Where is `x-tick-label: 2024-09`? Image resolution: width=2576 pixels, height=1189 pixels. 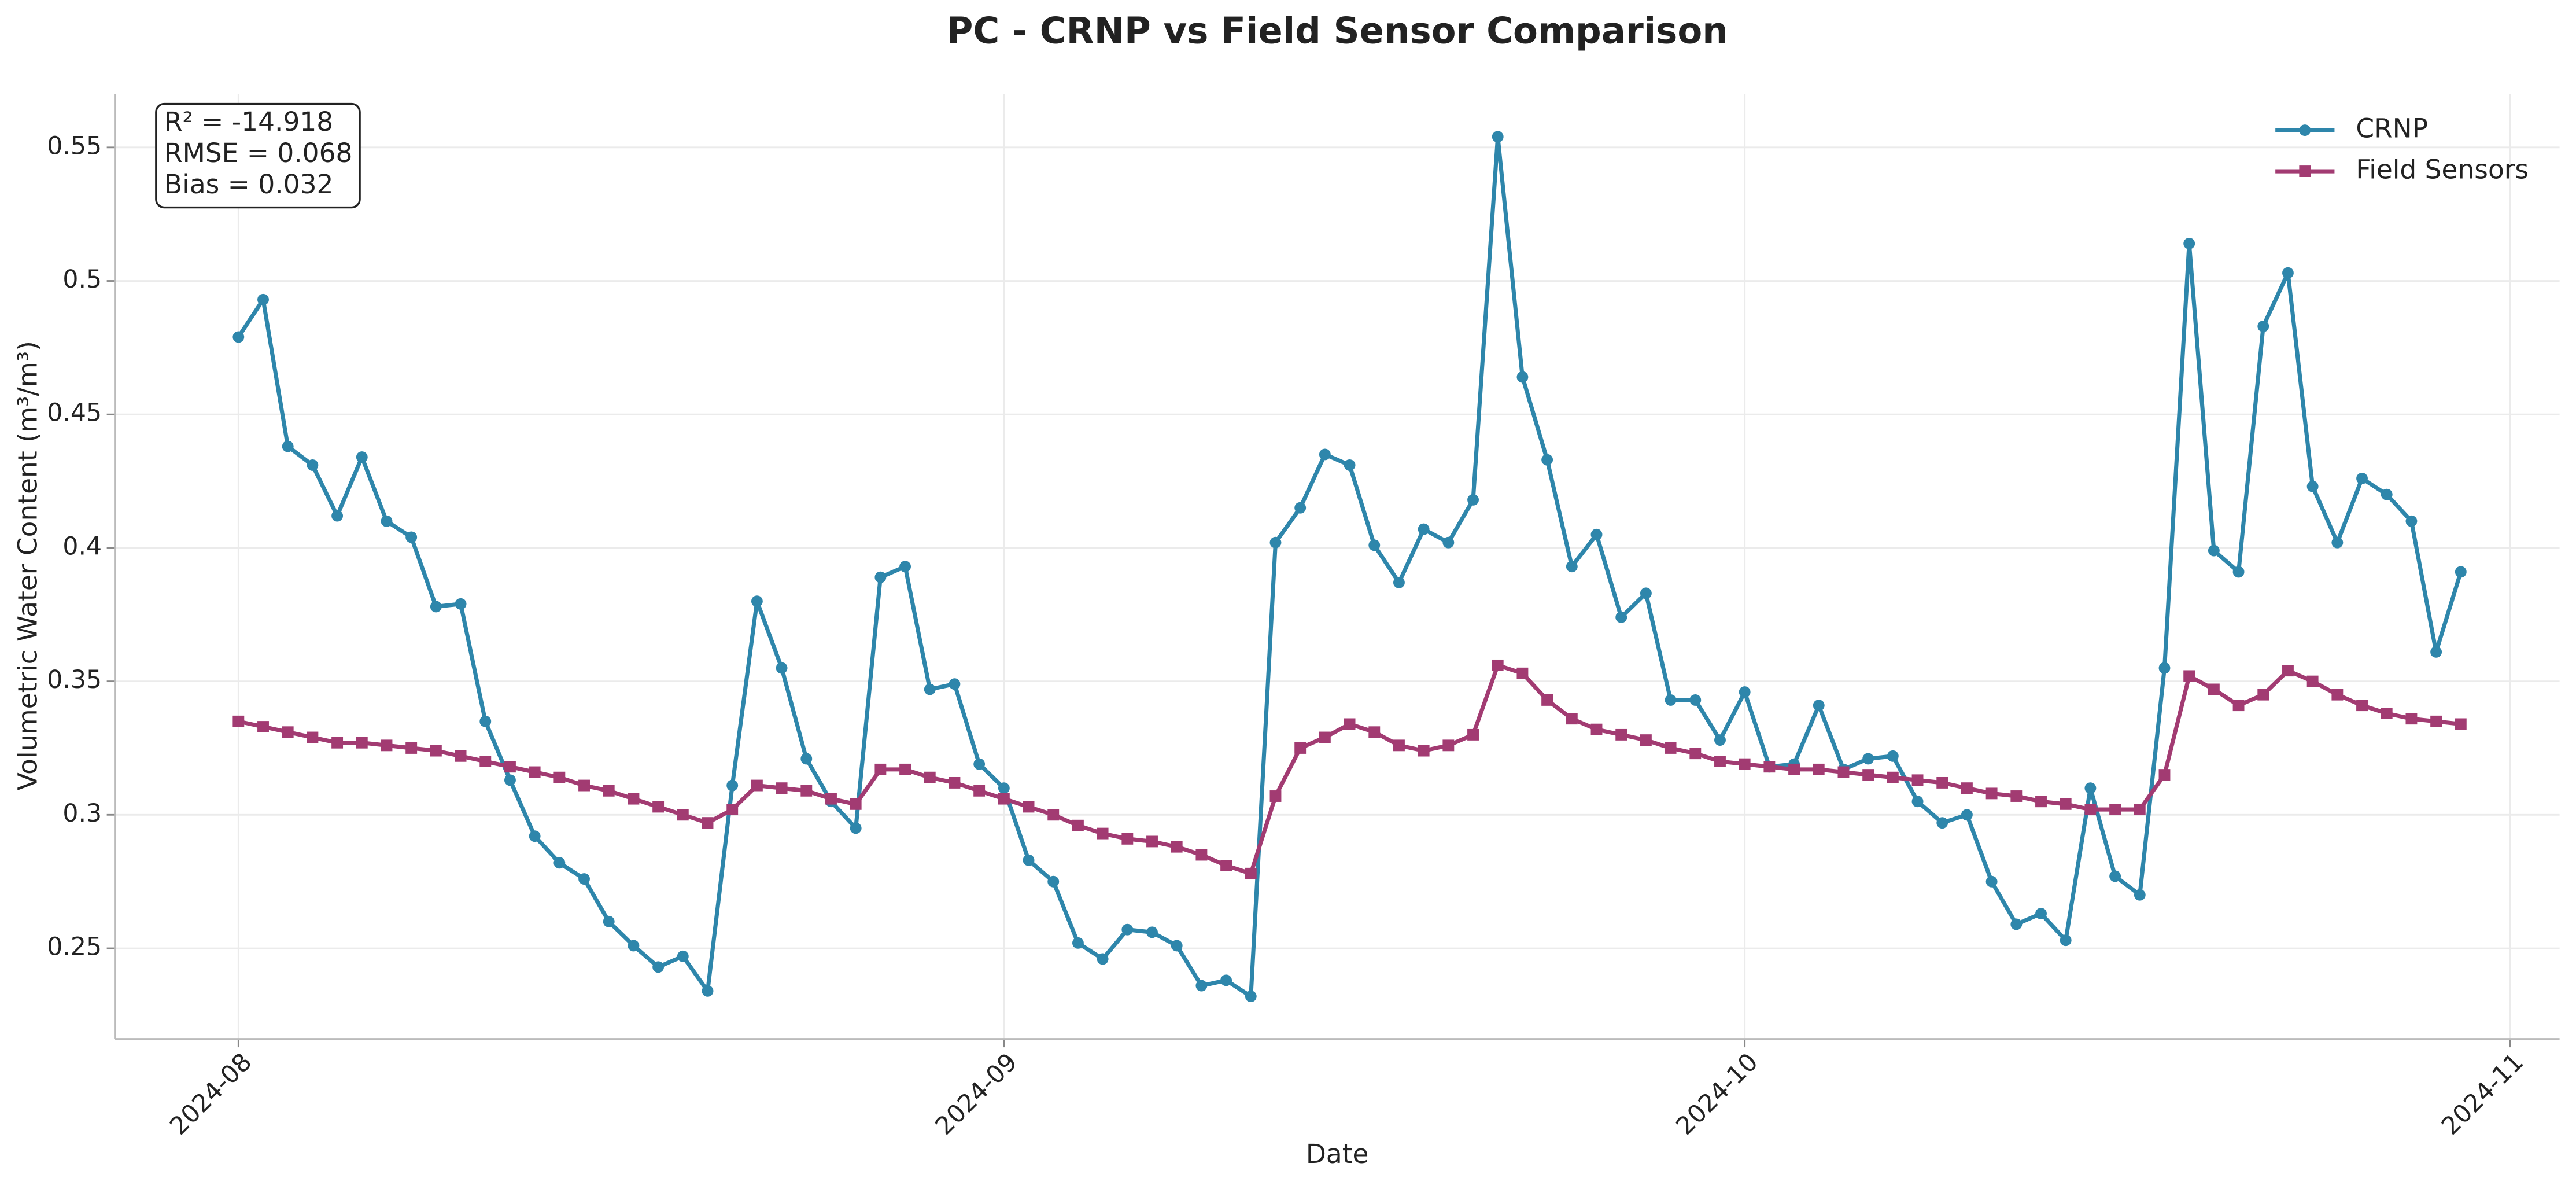 x-tick-label: 2024-09 is located at coordinates (976, 1094).